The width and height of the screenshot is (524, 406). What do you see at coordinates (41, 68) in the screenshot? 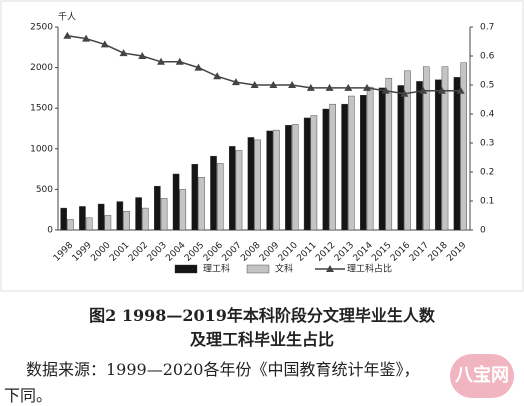
I see `y-tick-label: 2000` at bounding box center [41, 68].